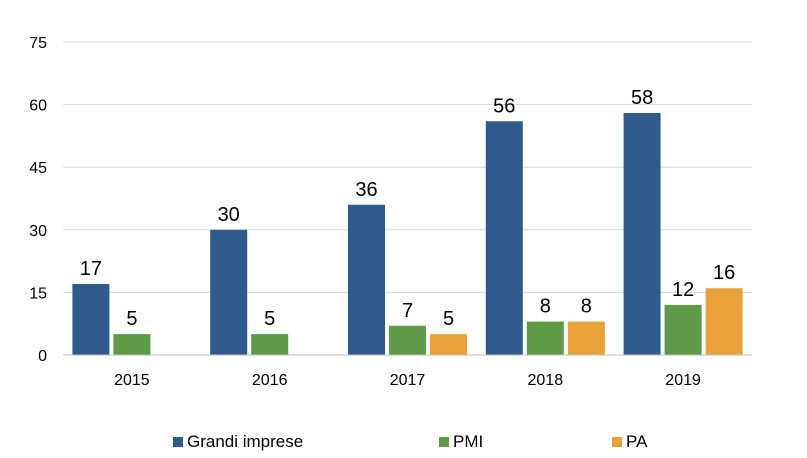 Image resolution: width=807 pixels, height=458 pixels. Describe the element at coordinates (683, 380) in the screenshot. I see `x-tick-label: 2019` at that location.